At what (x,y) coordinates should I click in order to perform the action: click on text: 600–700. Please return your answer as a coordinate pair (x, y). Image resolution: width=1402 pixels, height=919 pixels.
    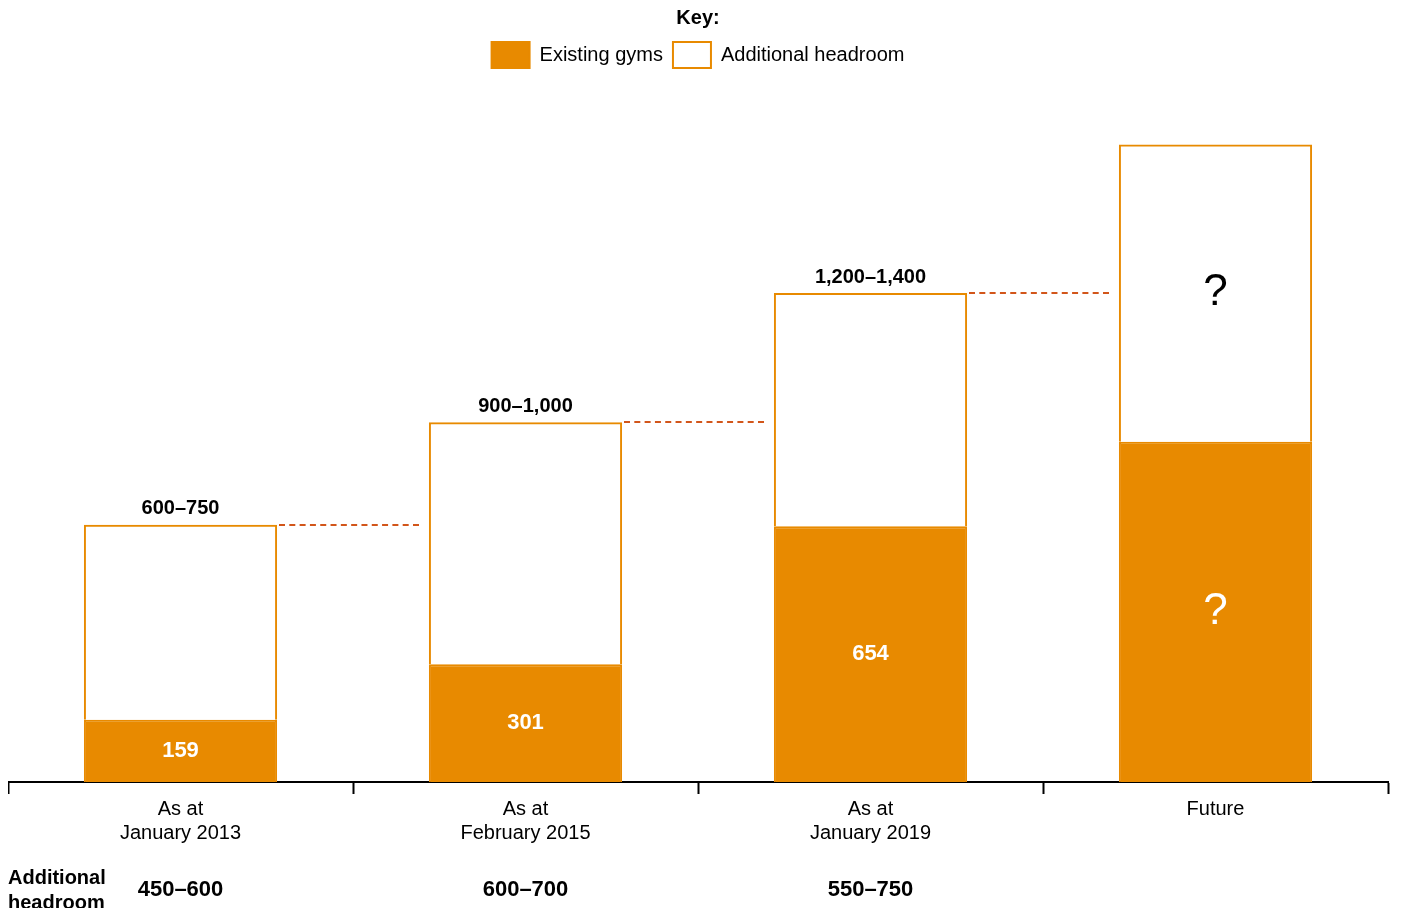
    Looking at the image, I should click on (525, 889).